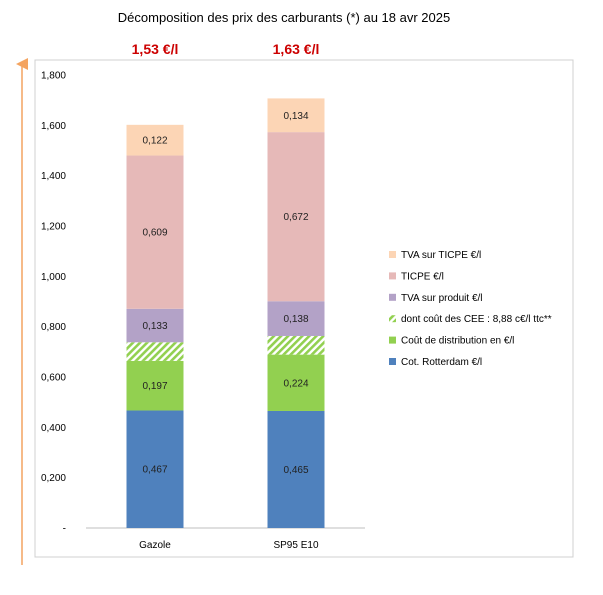 The width and height of the screenshot is (603, 595). I want to click on legend-entry: TICPE €/l, so click(422, 276).